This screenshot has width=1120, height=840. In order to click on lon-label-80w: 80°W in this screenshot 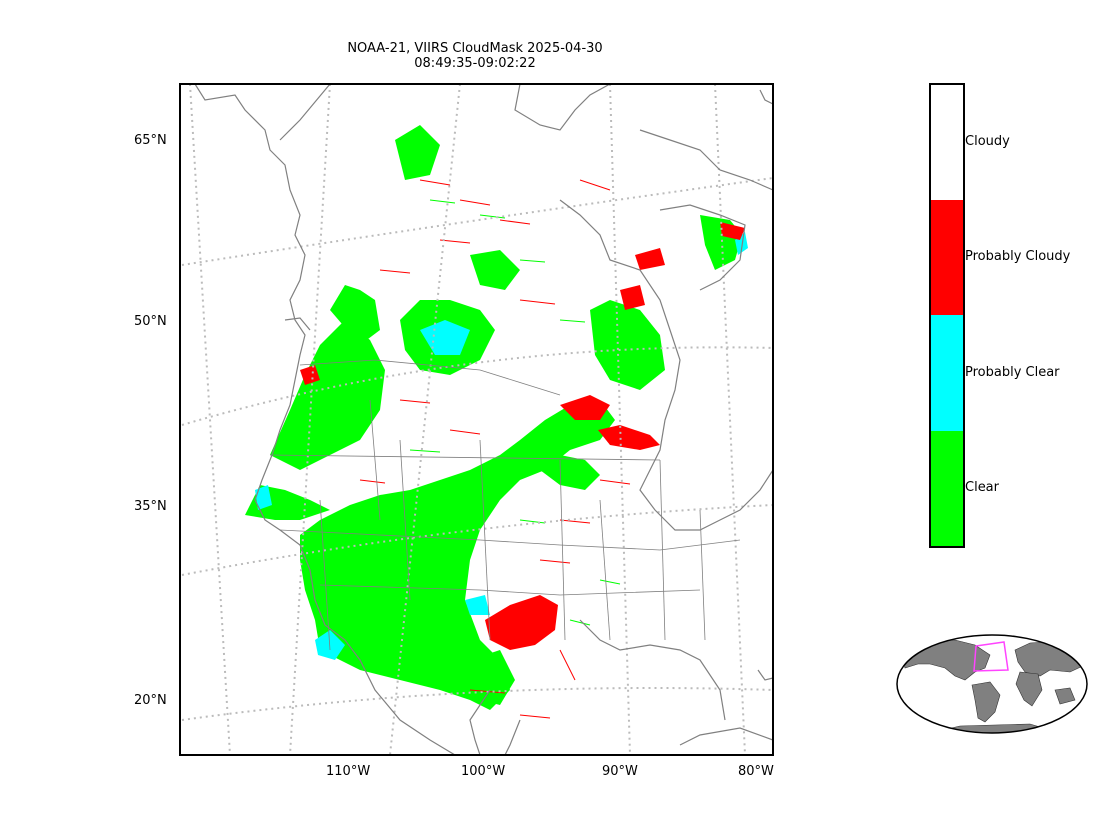, I will do `click(756, 771)`.